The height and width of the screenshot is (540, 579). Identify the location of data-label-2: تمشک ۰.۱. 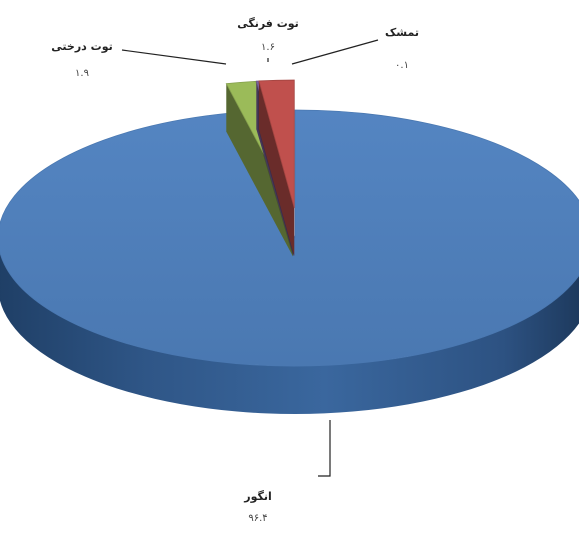
(355, 48).